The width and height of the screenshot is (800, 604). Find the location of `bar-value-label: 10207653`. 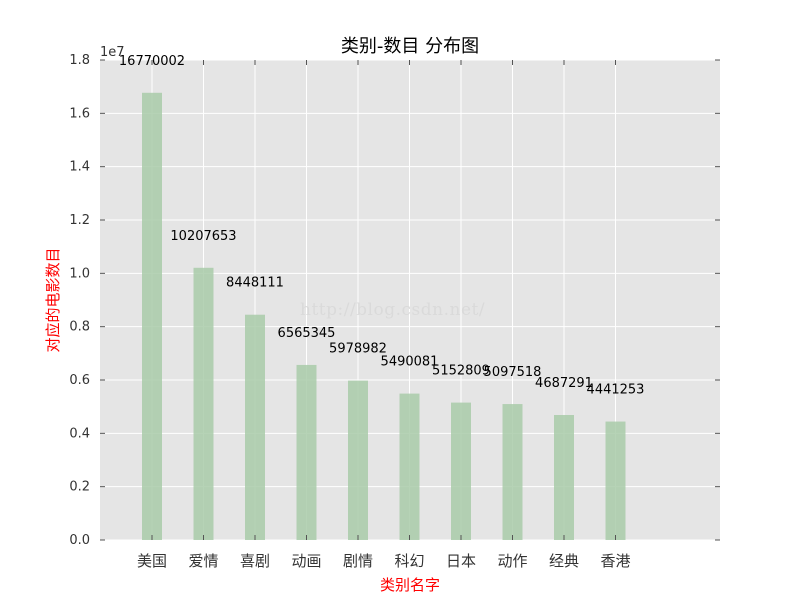

bar-value-label: 10207653 is located at coordinates (203, 236).